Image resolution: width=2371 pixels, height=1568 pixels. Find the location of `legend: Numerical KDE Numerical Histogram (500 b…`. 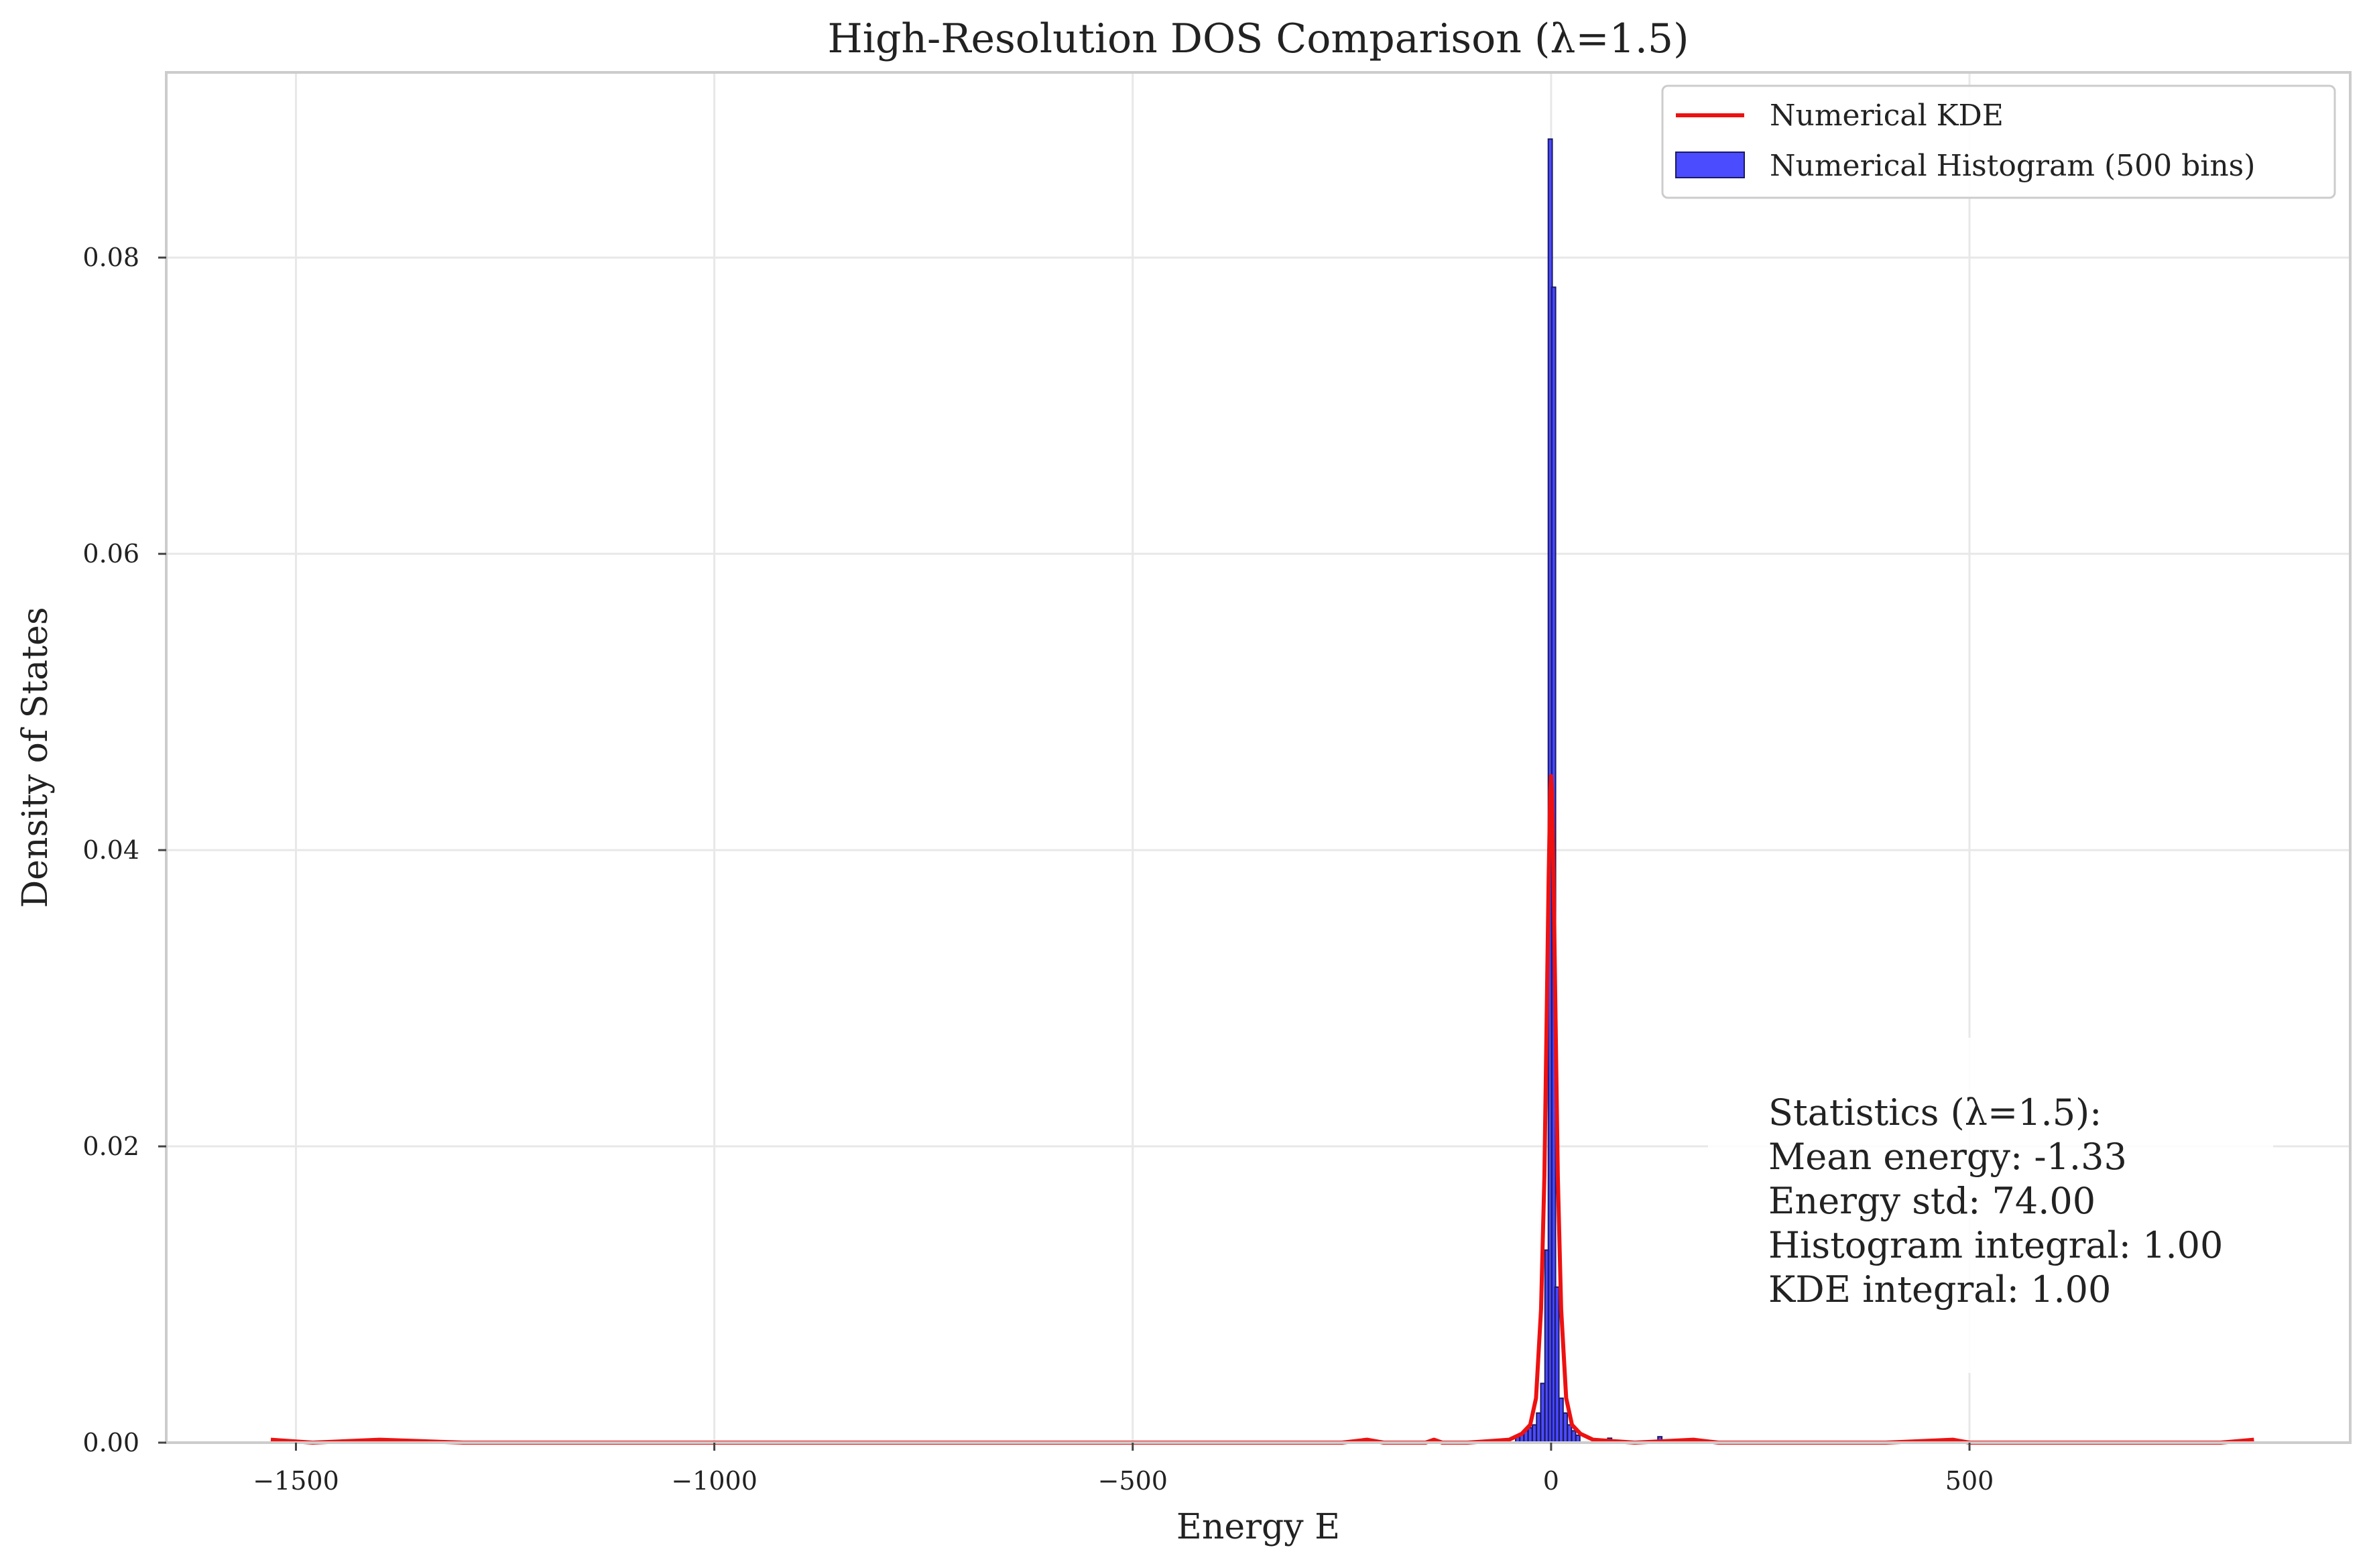

legend: Numerical KDE Numerical Histogram (500 b… is located at coordinates (1998, 141).